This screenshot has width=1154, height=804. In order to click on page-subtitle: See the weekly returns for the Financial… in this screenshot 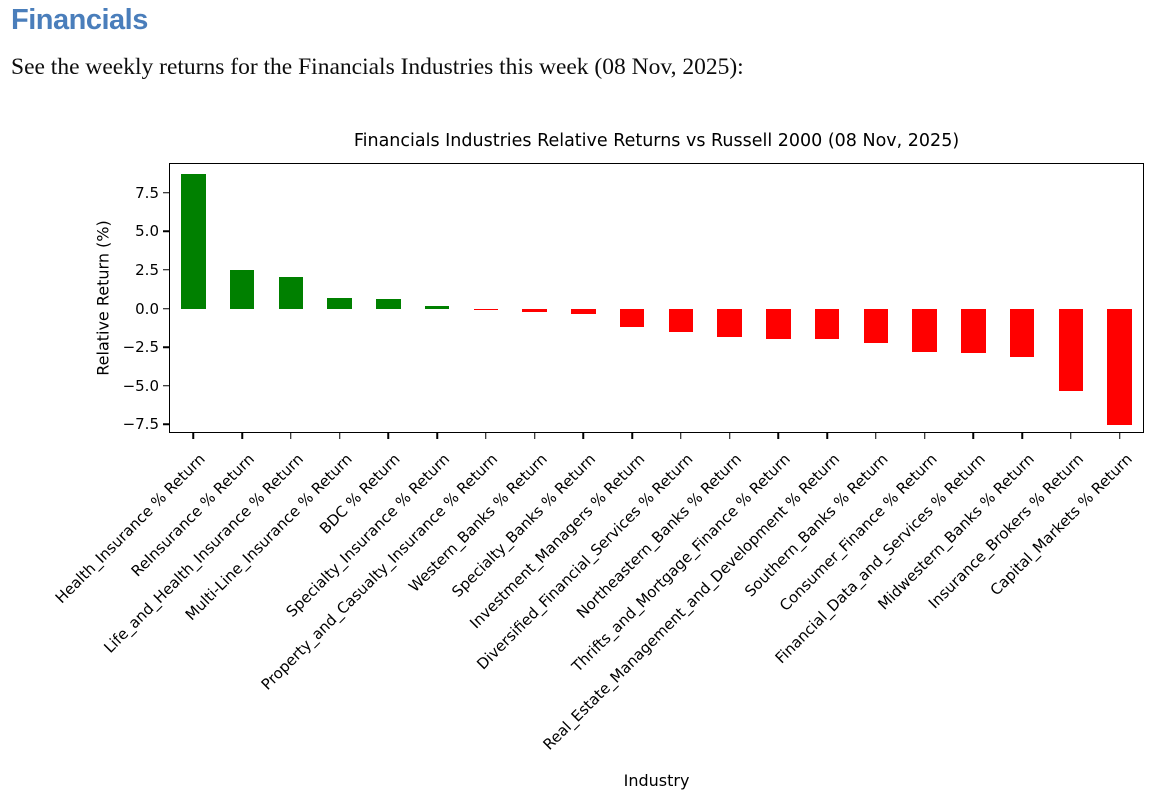, I will do `click(377, 67)`.